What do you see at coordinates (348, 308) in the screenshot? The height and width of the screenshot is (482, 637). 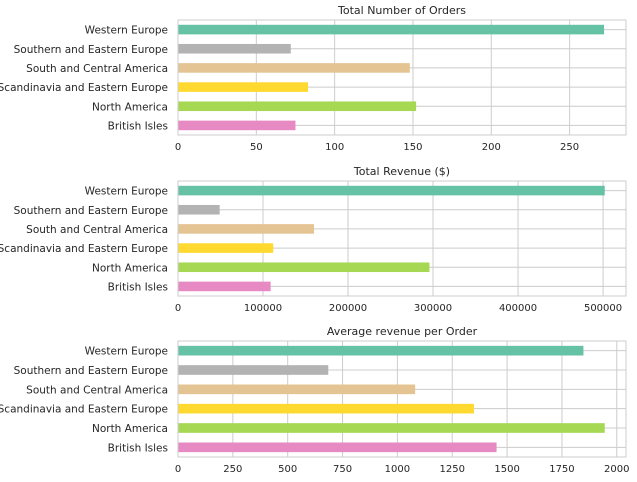 I see `x-tick-label: 200000` at bounding box center [348, 308].